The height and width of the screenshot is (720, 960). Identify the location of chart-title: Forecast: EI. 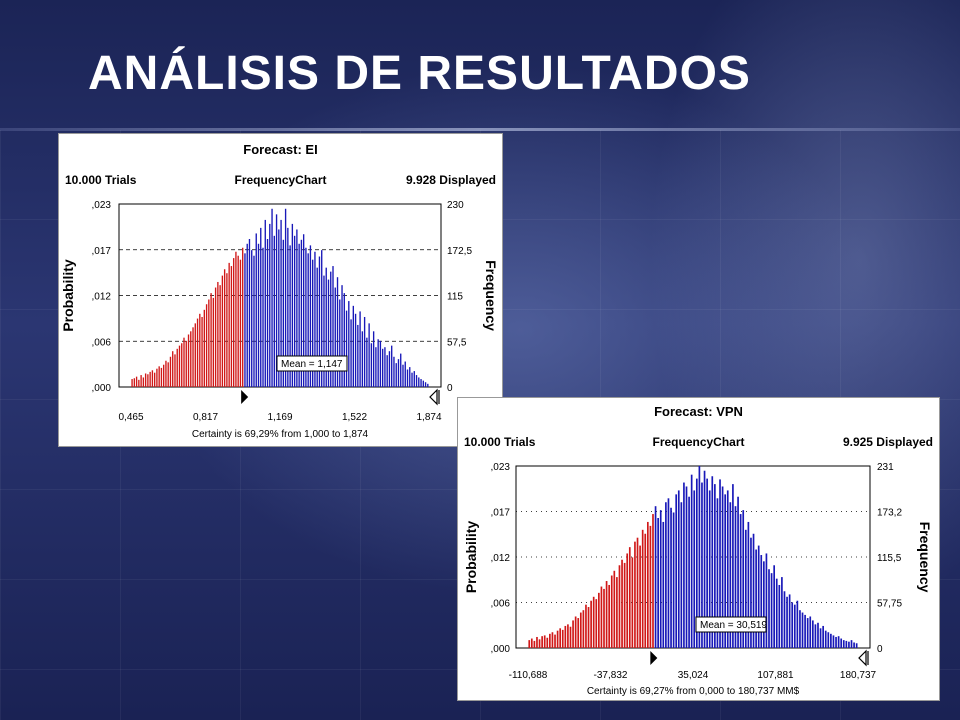
(280, 149).